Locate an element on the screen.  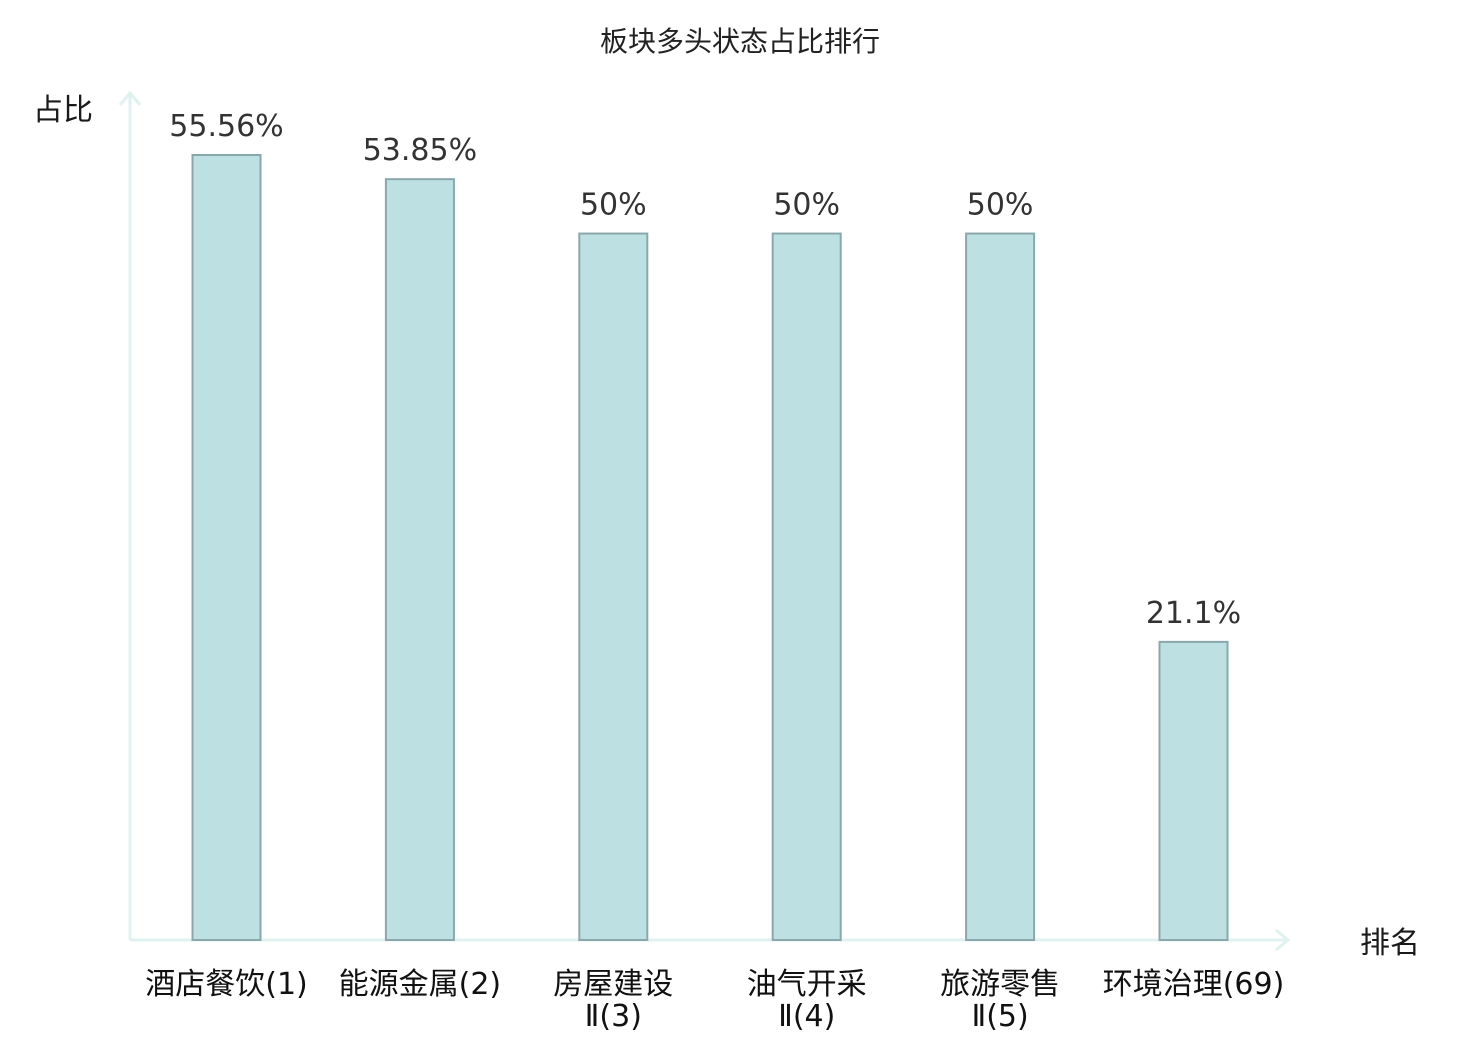
chart-title: 板块多头状态占比排行 is located at coordinates (740, 41).